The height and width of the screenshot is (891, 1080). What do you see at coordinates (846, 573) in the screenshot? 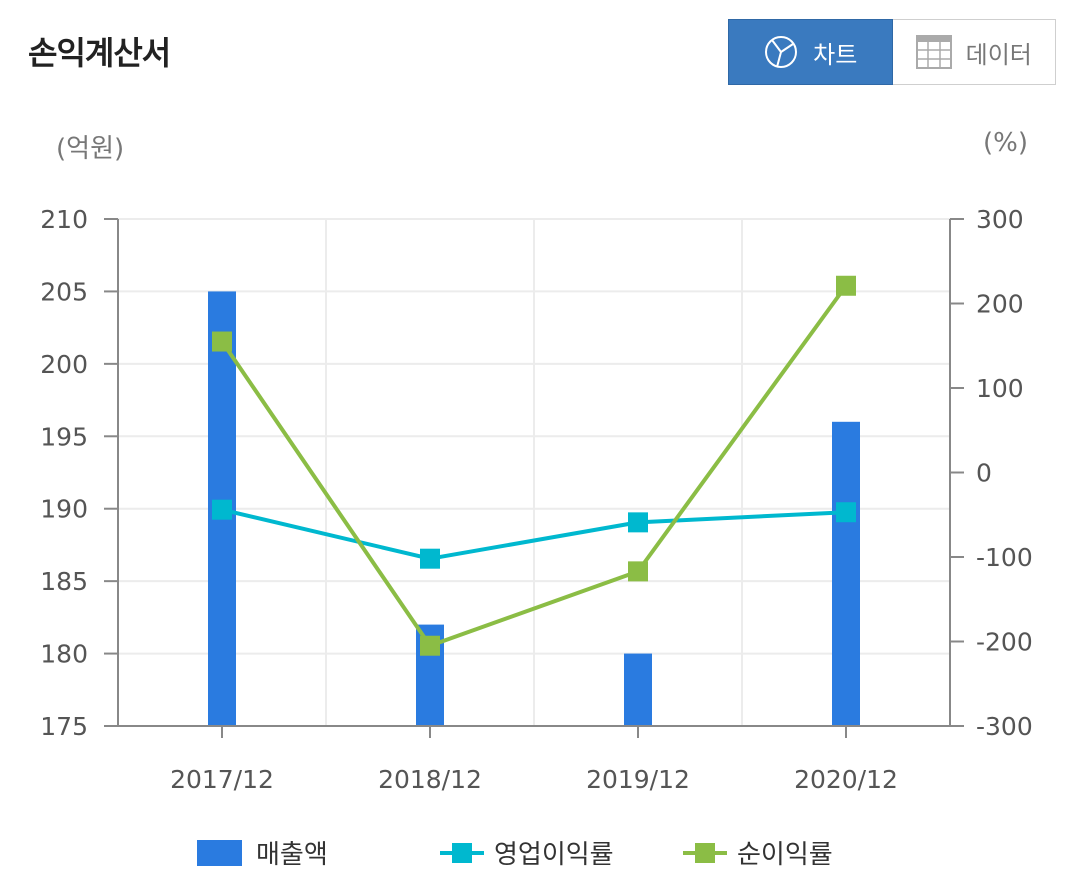
I see `bar-2020/12` at bounding box center [846, 573].